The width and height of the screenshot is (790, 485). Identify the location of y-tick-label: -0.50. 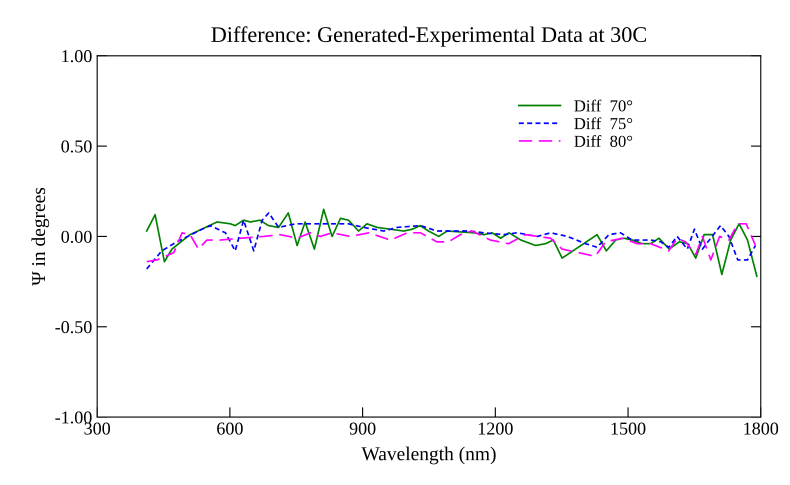
(73, 327).